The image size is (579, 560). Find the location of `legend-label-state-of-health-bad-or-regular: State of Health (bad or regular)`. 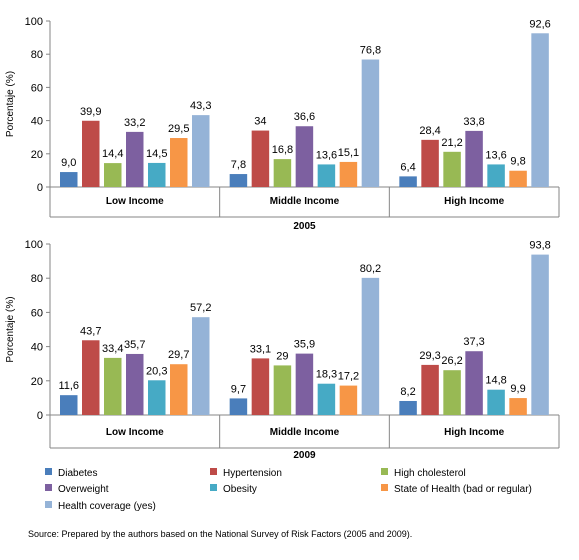

legend-label-state-of-health-bad-or-regular: State of Health (bad or regular) is located at coordinates (463, 489).